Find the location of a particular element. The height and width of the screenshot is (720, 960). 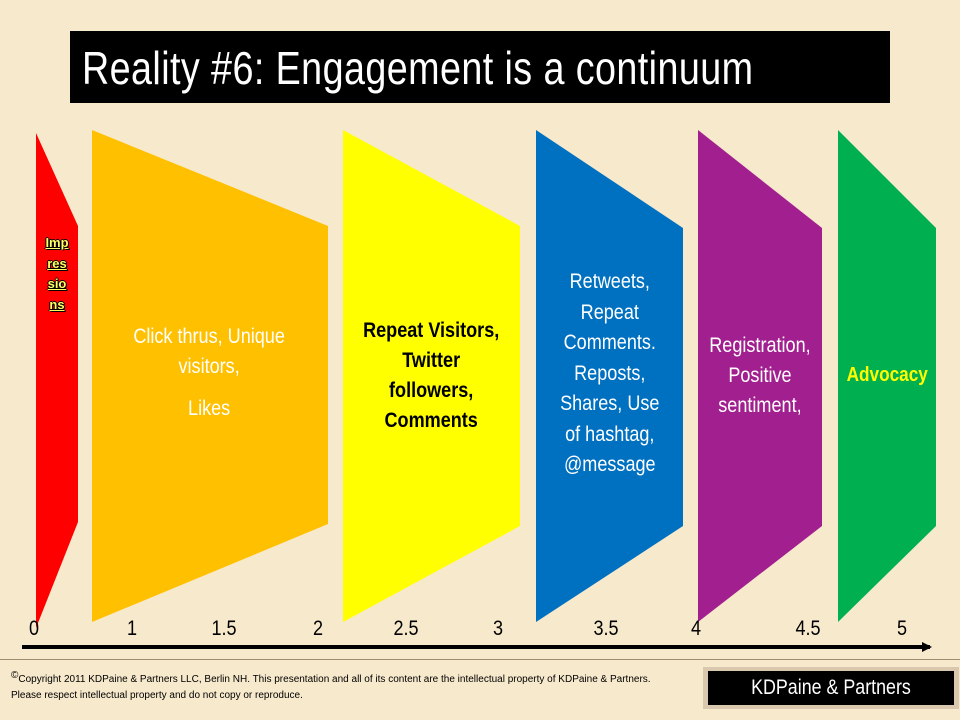

stage-retweets-shape is located at coordinates (609, 376).